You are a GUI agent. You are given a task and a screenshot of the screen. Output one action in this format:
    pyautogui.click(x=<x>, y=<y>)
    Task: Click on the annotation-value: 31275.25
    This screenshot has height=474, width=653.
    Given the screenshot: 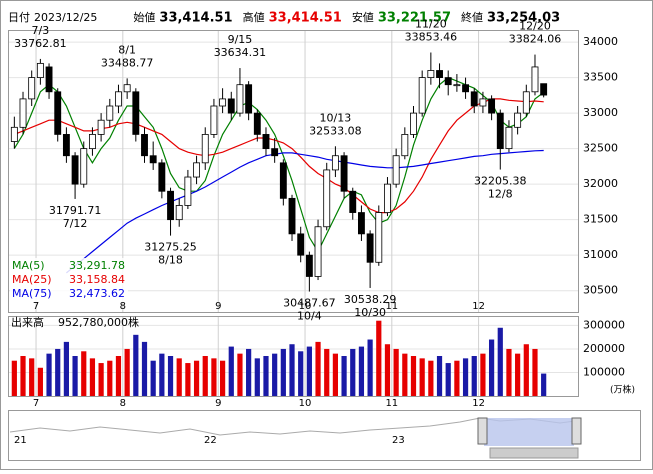 What is the action you would take?
    pyautogui.click(x=170, y=247)
    